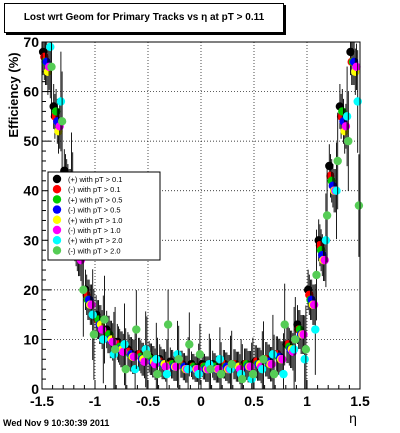 This screenshot has height=433, width=400. I want to click on legend-label-7: (-) with pT > 2.0, so click(94, 250).